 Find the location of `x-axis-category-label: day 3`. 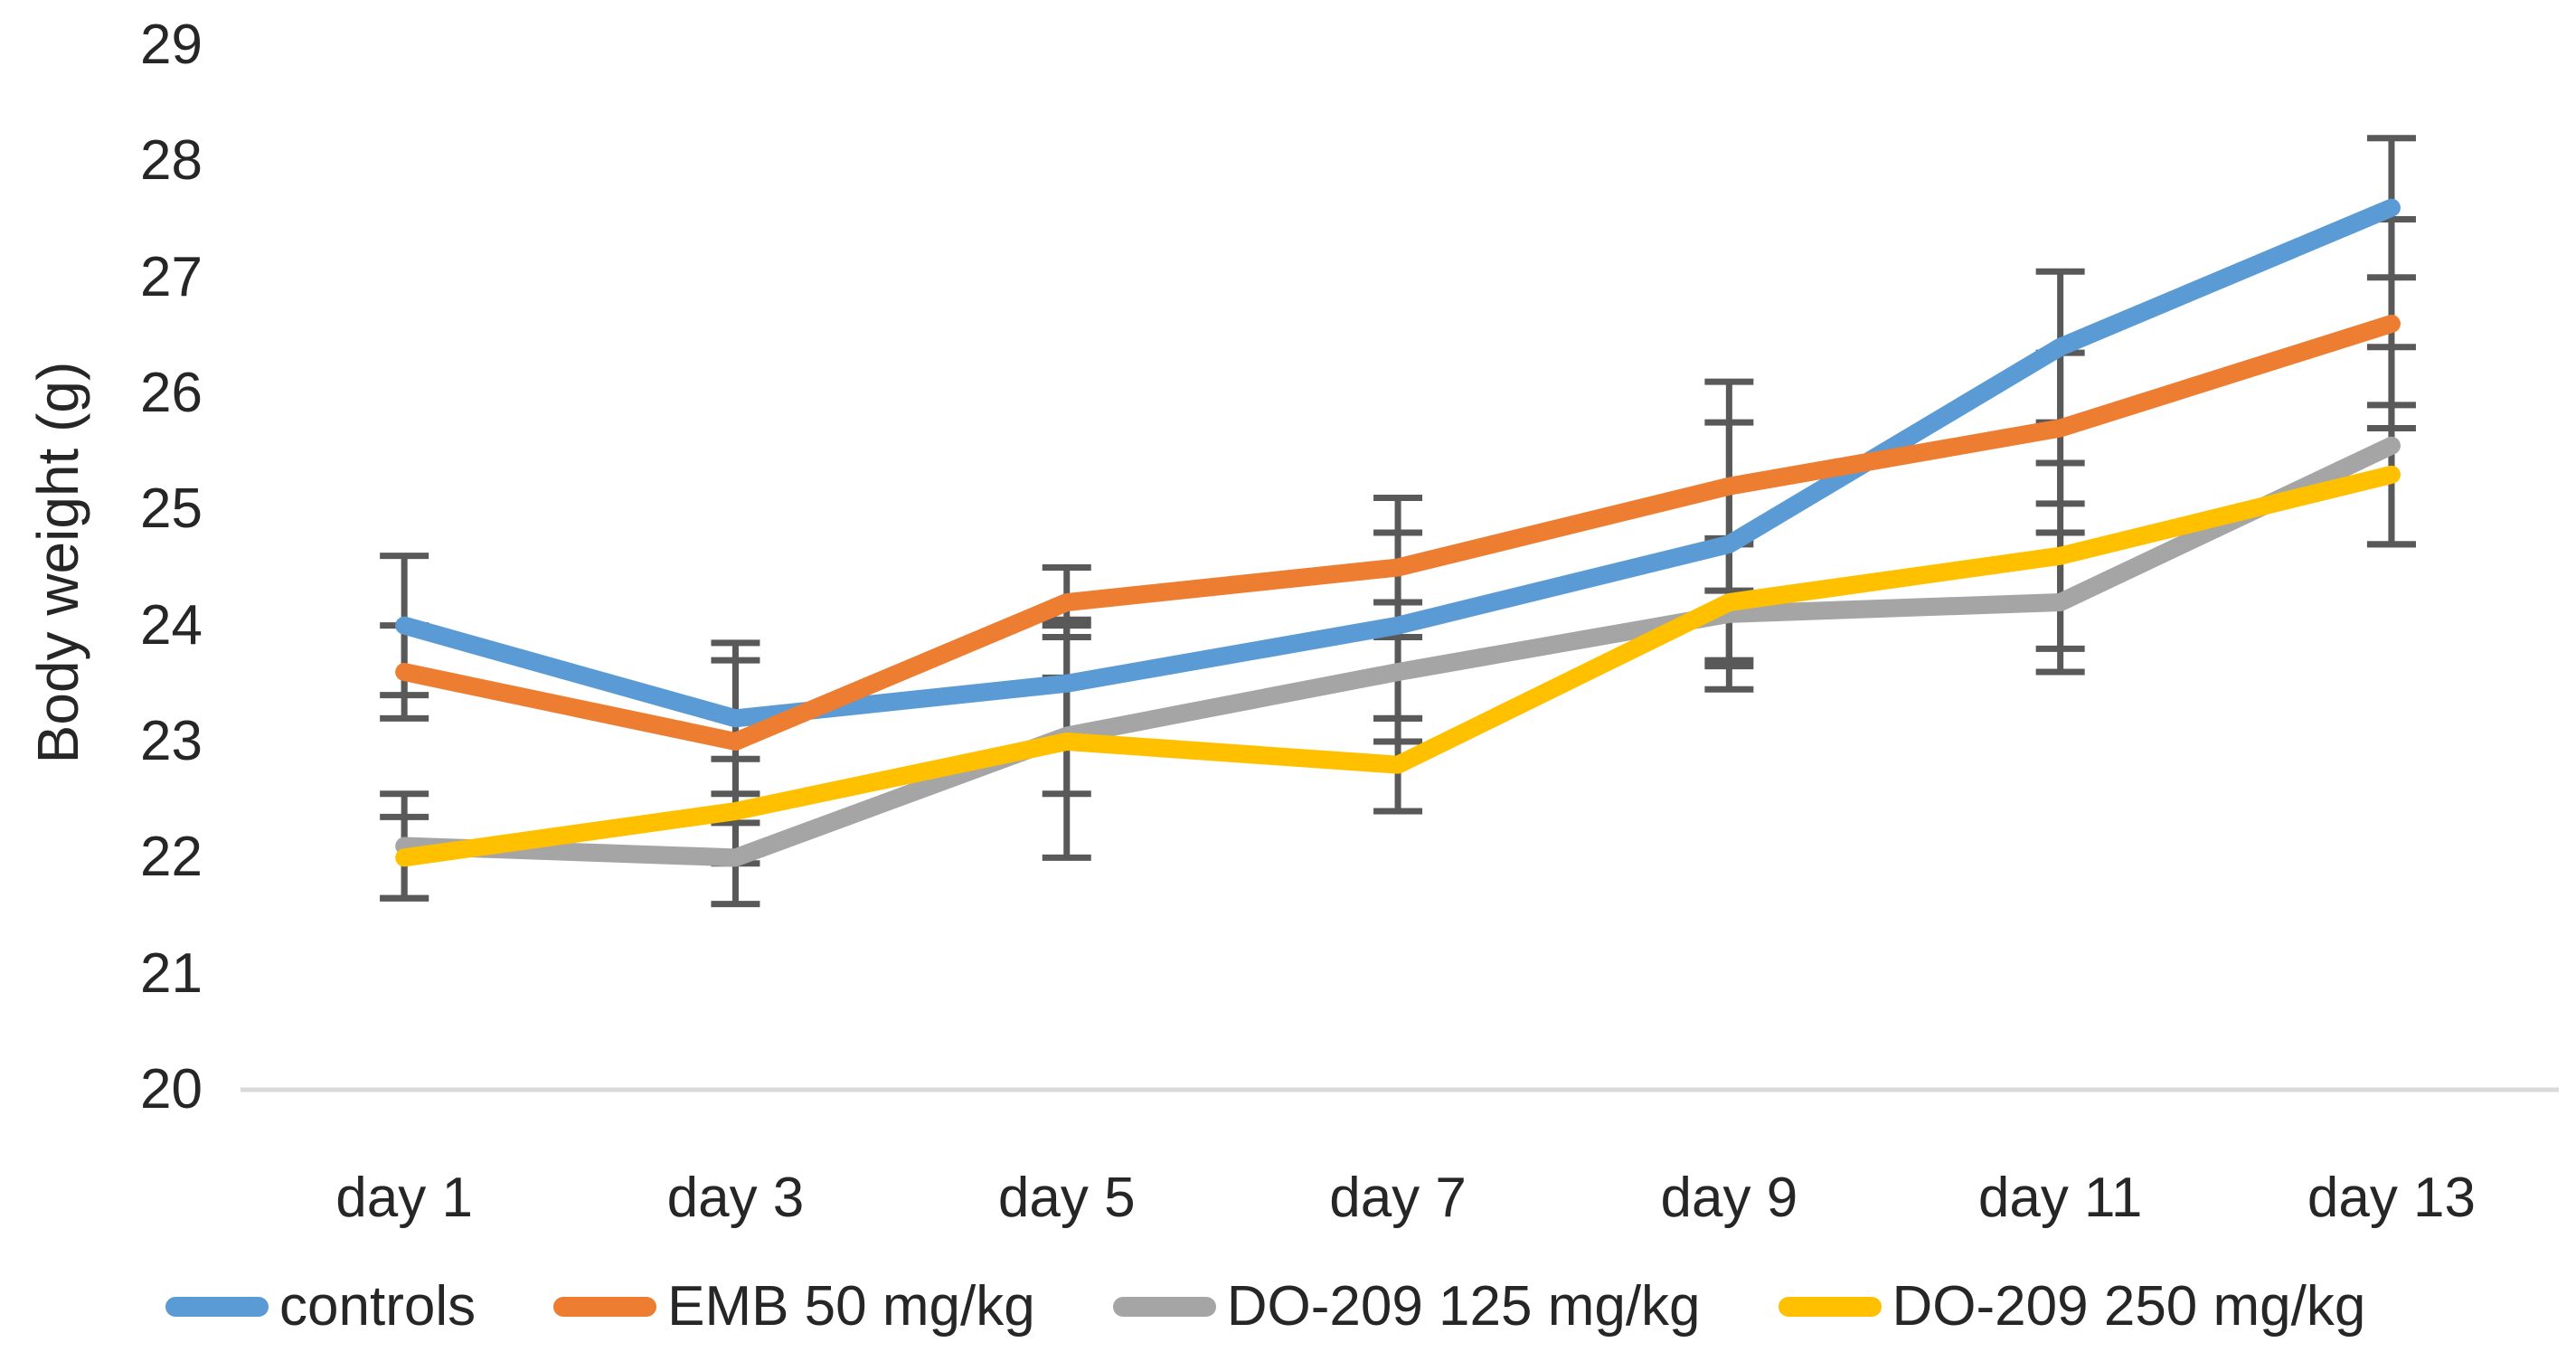

x-axis-category-label: day 3 is located at coordinates (736, 1198).